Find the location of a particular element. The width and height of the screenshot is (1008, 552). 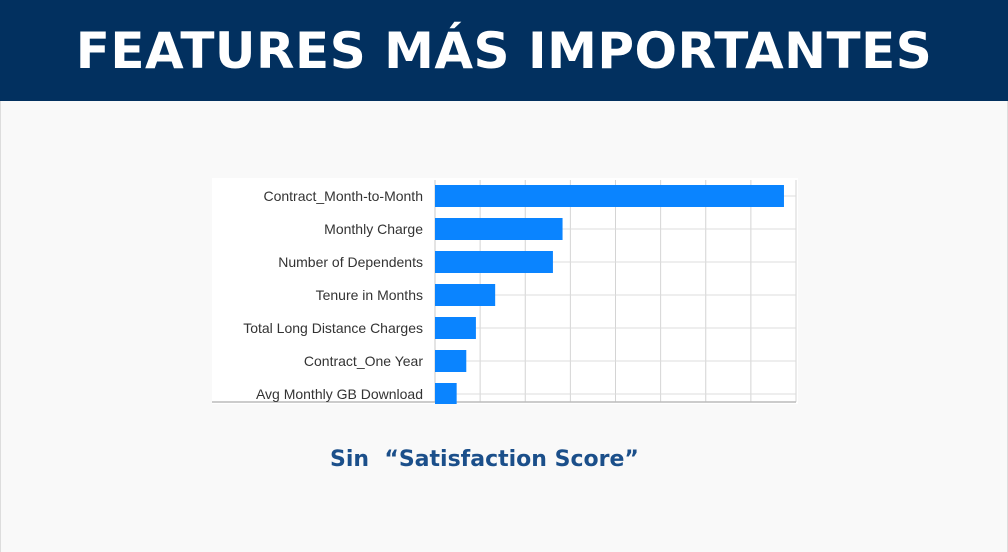

chart-caption: Sin “Satisfaction Score” is located at coordinates (484, 459).